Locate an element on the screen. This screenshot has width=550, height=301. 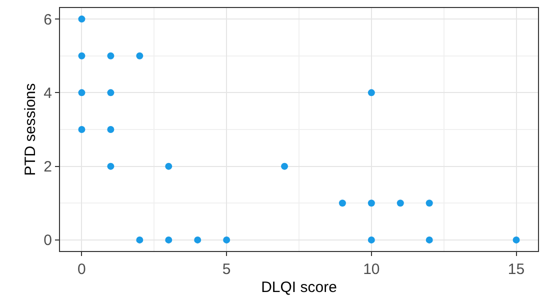
y-tick-label: 2 is located at coordinates (48, 167).